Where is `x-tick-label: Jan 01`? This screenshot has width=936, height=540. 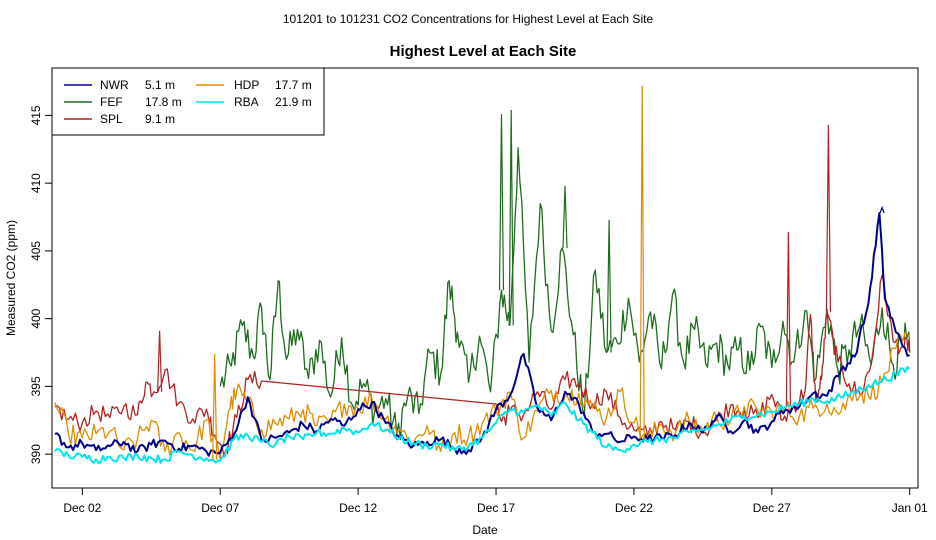
x-tick-label: Jan 01 is located at coordinates (910, 508).